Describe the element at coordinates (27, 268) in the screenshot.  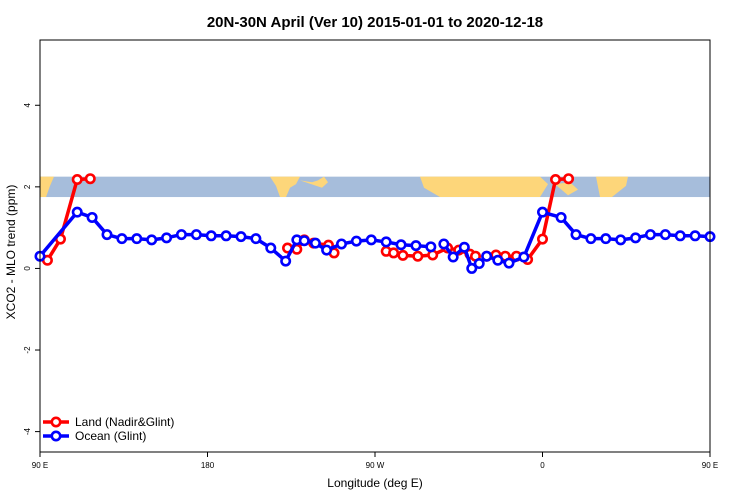
I see `y-tick-label: 0` at that location.